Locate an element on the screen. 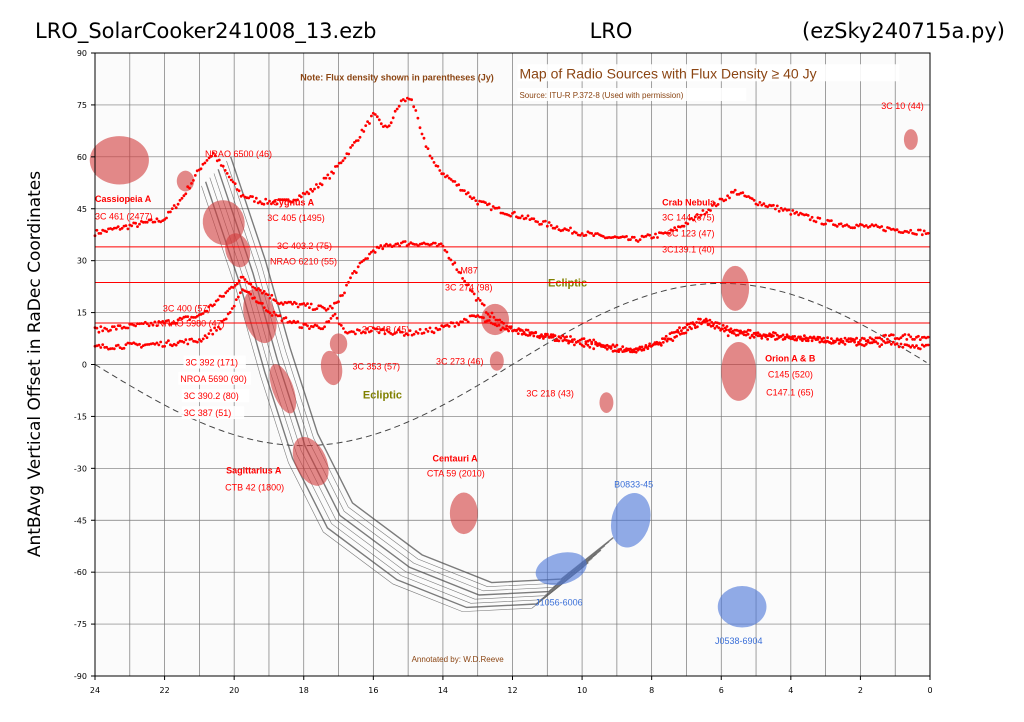 The image size is (1024, 722). annotation-label: J0538-6904 is located at coordinates (739, 641).